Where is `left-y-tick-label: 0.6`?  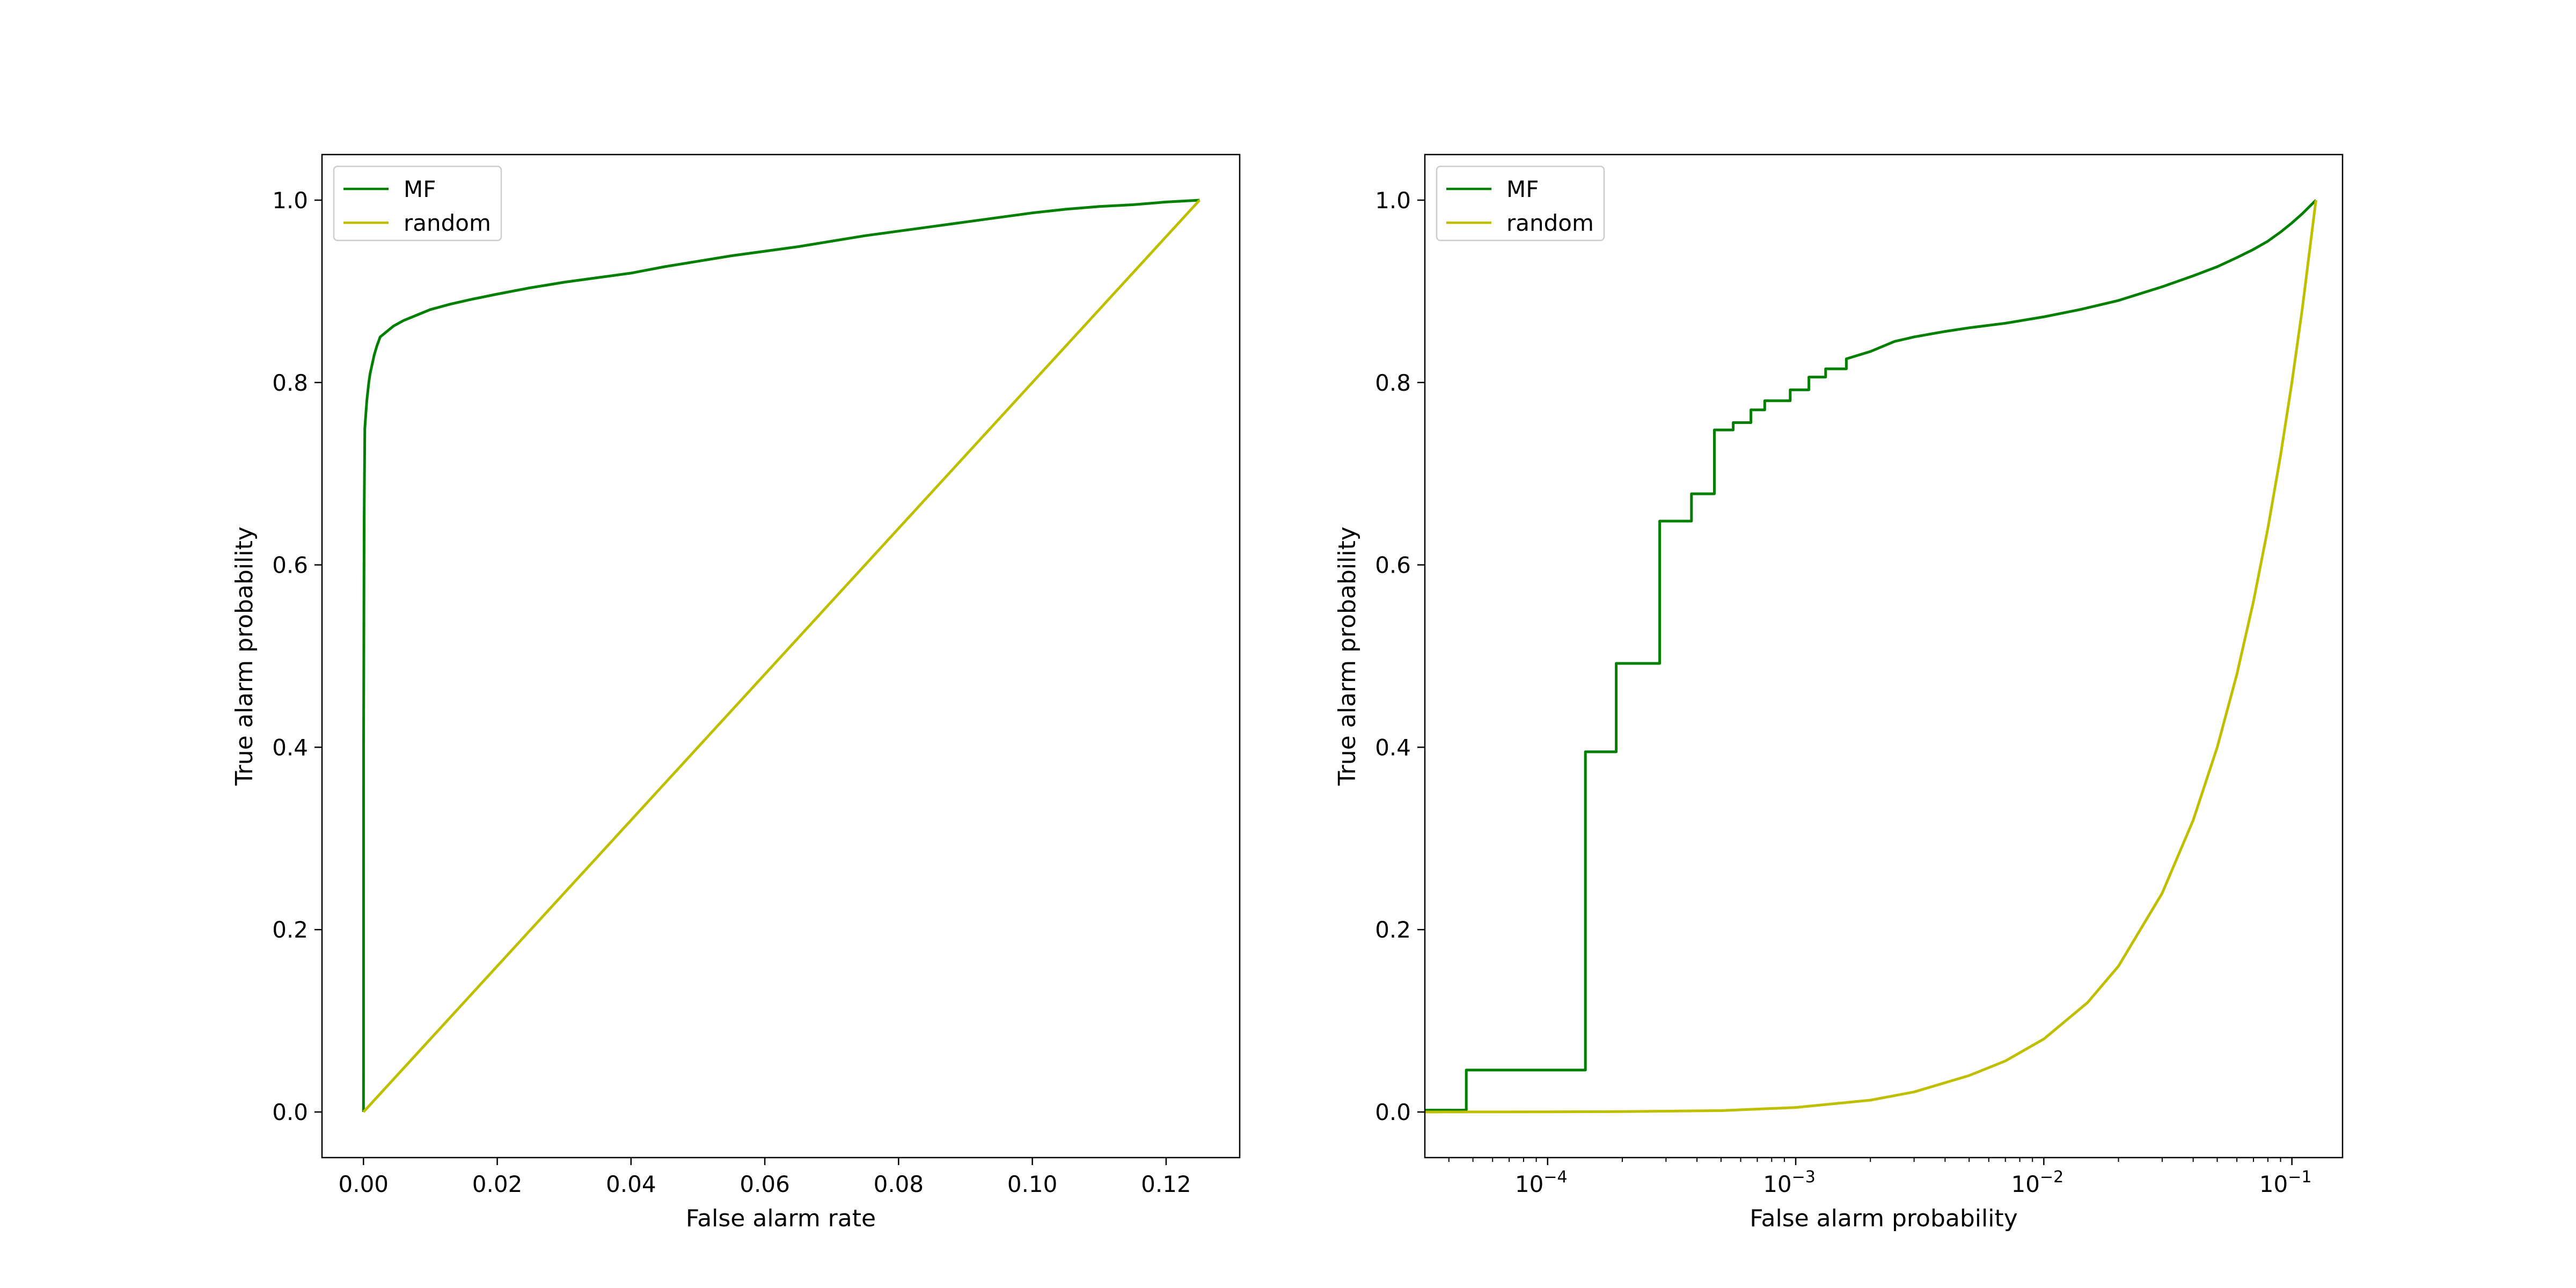
left-y-tick-label: 0.6 is located at coordinates (290, 565).